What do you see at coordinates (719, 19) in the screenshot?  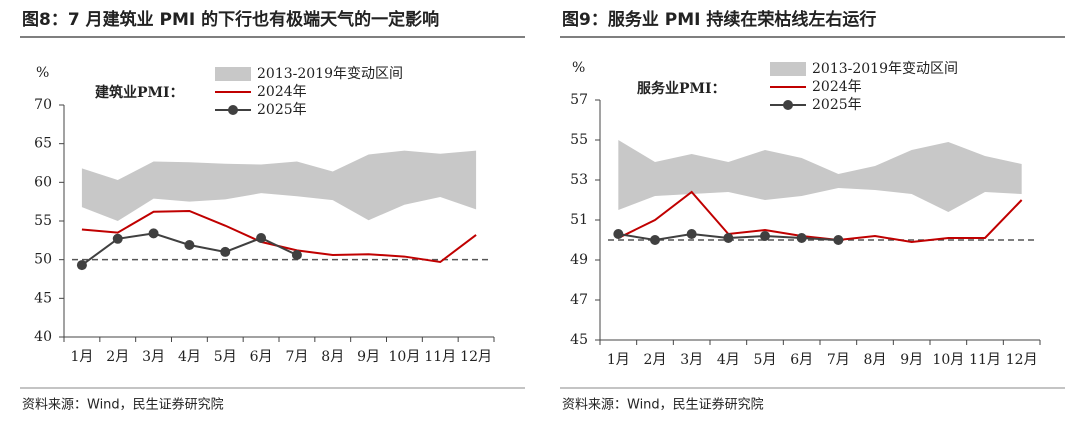 I see `chart-title: 图9：服务业 PMI 持续在荣枯线左右运行` at bounding box center [719, 19].